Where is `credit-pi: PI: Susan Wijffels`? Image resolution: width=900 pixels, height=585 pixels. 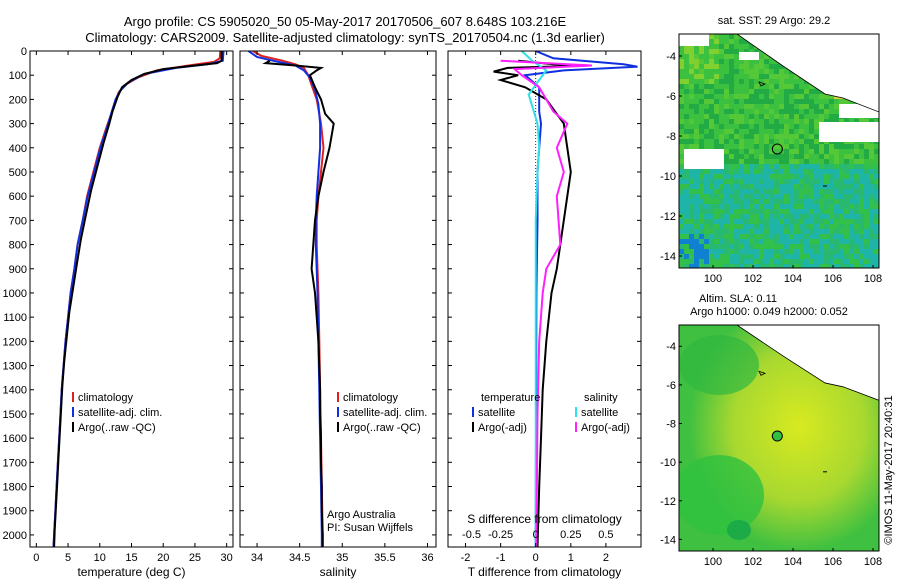
credit-pi: PI: Susan Wijffels is located at coordinates (370, 528).